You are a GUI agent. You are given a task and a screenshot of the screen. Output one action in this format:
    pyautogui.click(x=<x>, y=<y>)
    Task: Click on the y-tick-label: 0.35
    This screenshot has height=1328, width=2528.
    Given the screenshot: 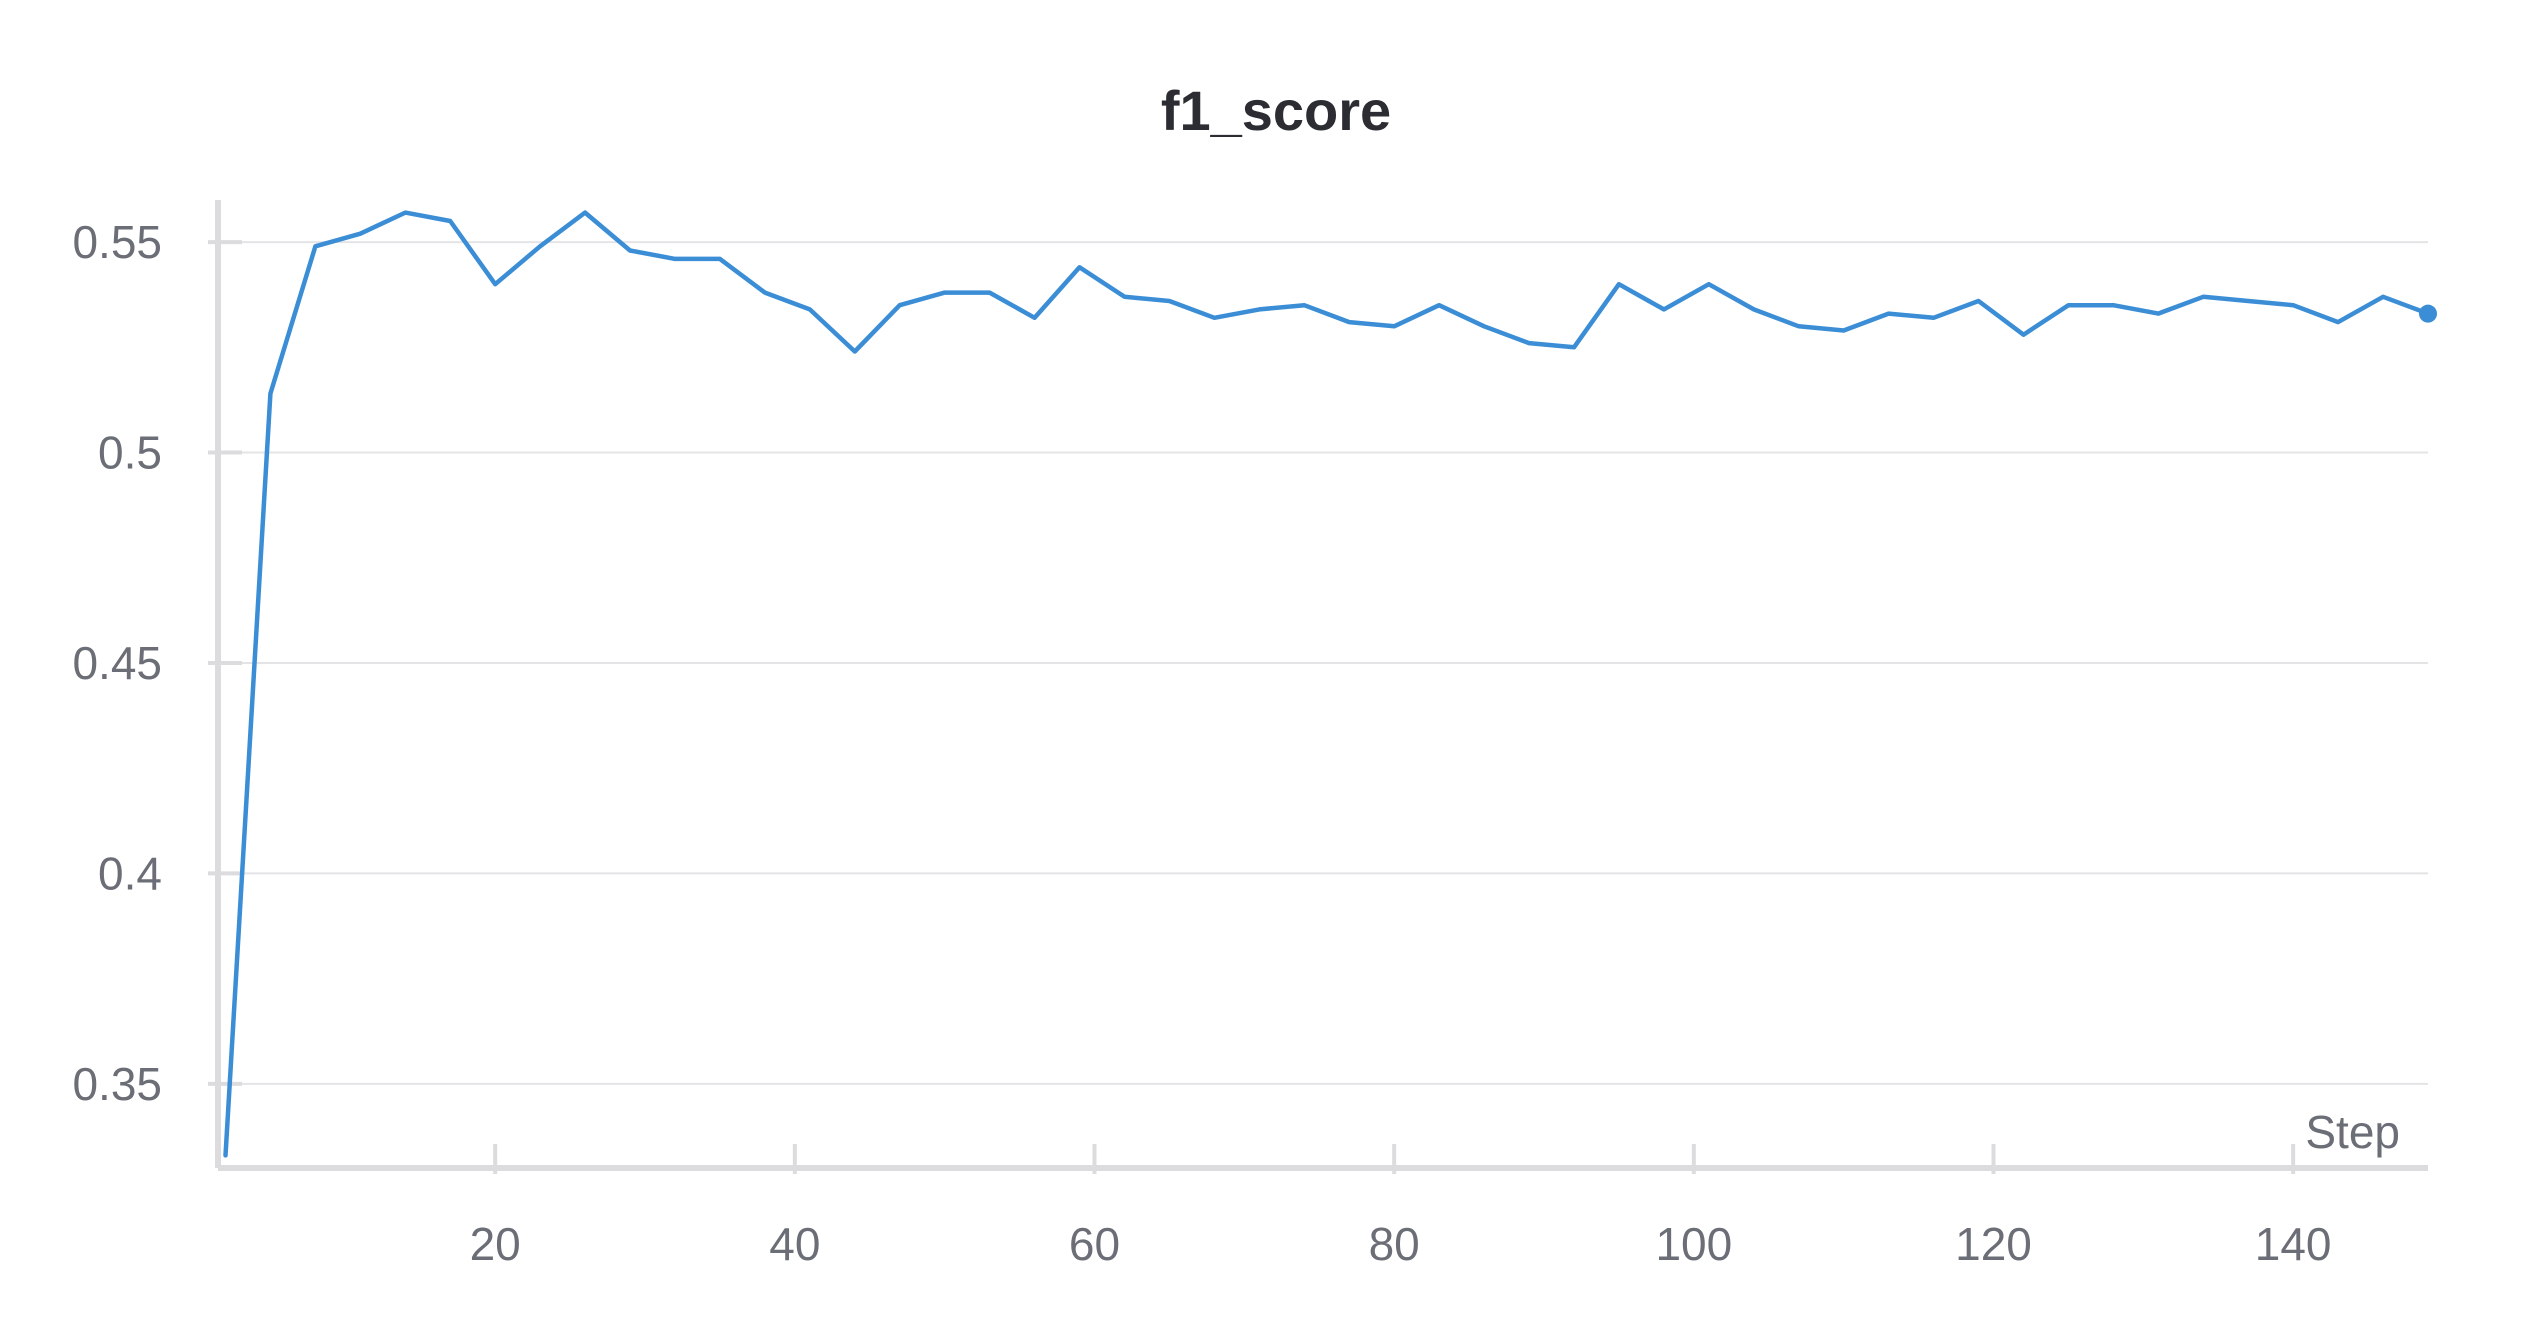 What is the action you would take?
    pyautogui.click(x=117, y=1084)
    